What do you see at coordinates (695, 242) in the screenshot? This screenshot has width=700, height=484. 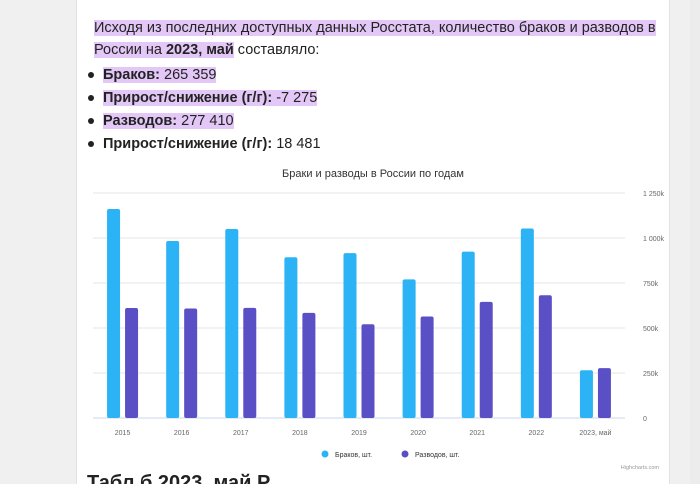 I see `page-scrollbar` at bounding box center [695, 242].